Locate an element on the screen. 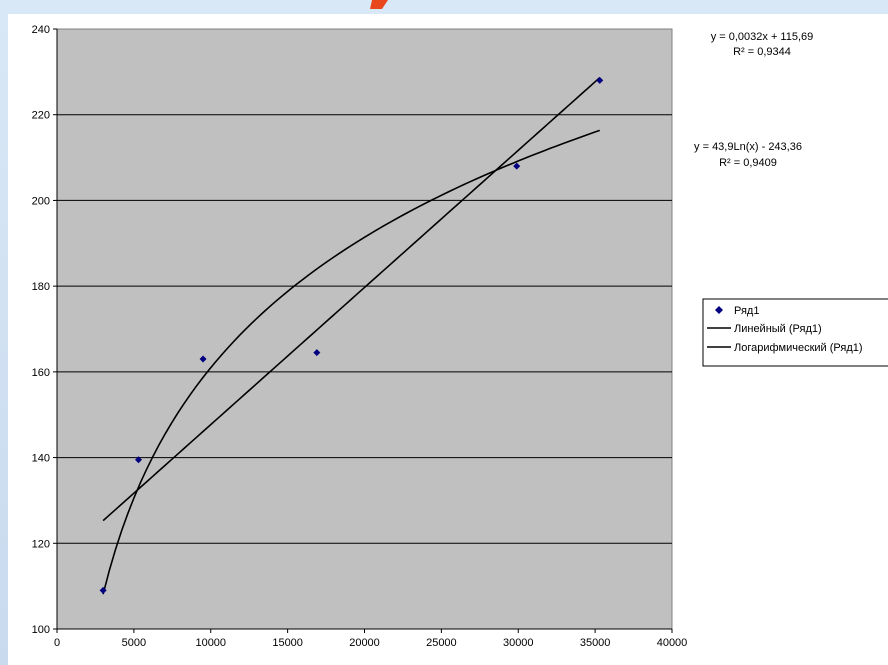  y-tick-label: 160 is located at coordinates (41, 373).